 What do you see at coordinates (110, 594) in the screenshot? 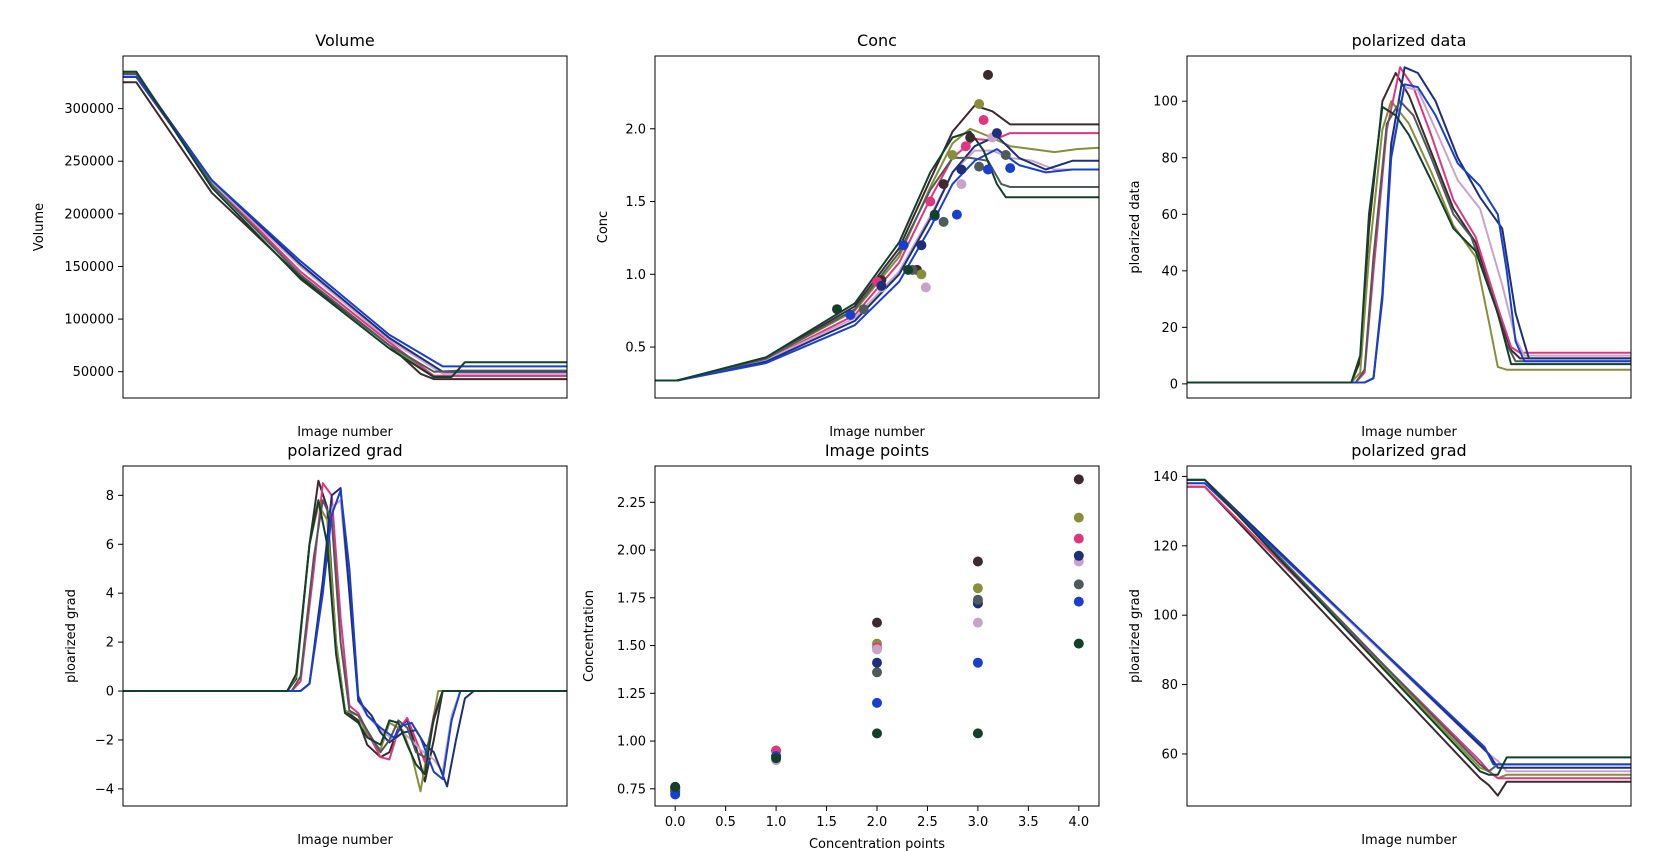
I see `y-tick-label: 4` at bounding box center [110, 594].